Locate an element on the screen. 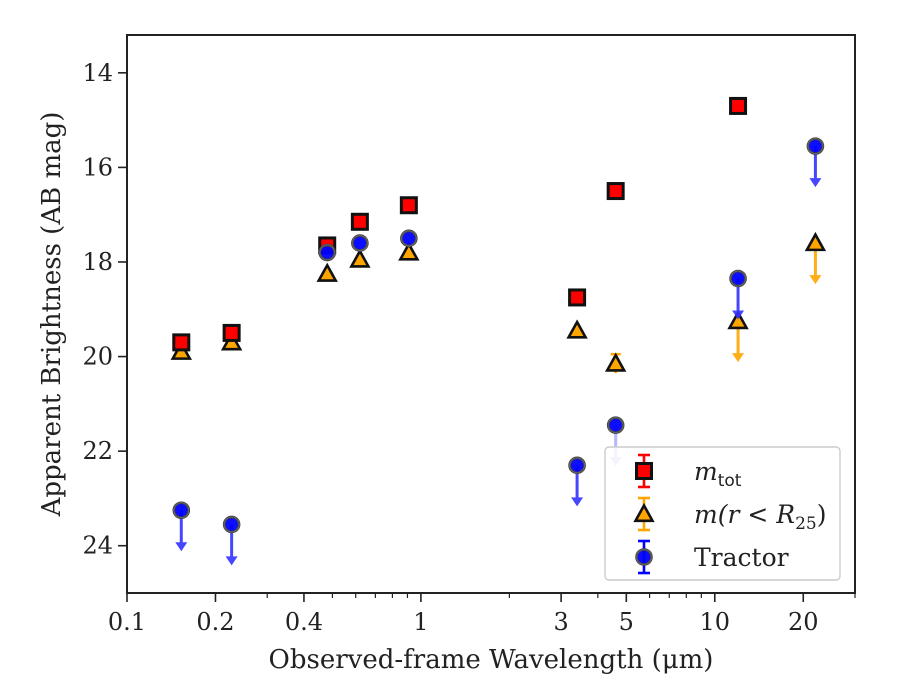 The height and width of the screenshot is (700, 900). y-tick-label: 24 is located at coordinates (97, 546).